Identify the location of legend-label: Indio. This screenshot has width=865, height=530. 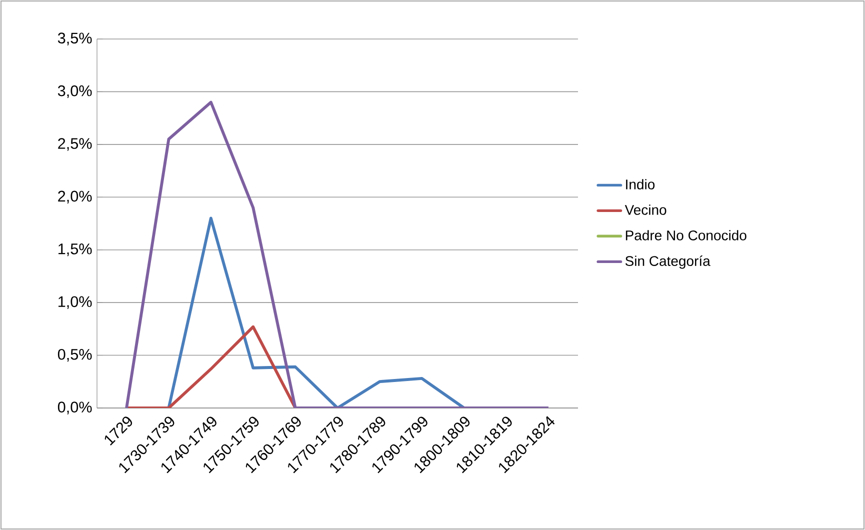
(640, 184).